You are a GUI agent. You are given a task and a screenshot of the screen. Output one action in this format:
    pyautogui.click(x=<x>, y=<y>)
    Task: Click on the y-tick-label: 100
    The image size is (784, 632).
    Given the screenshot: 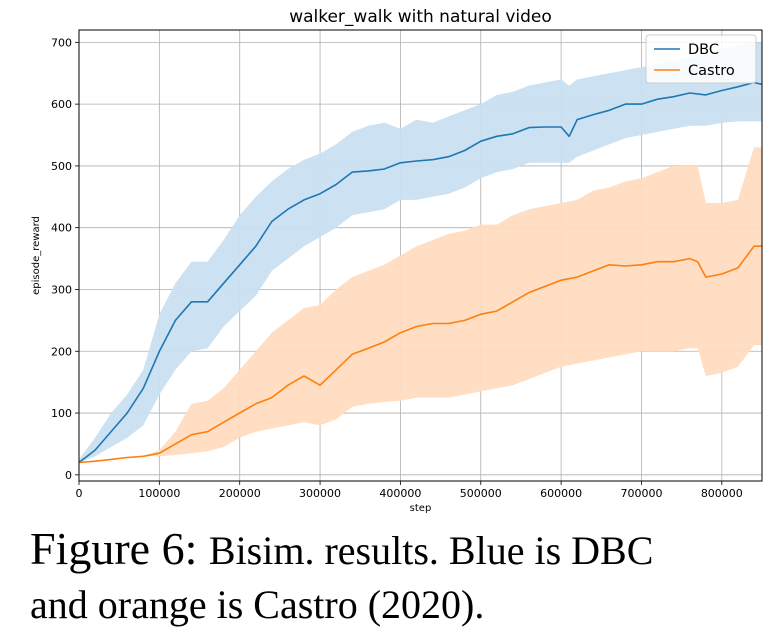 What is the action you would take?
    pyautogui.click(x=61, y=413)
    